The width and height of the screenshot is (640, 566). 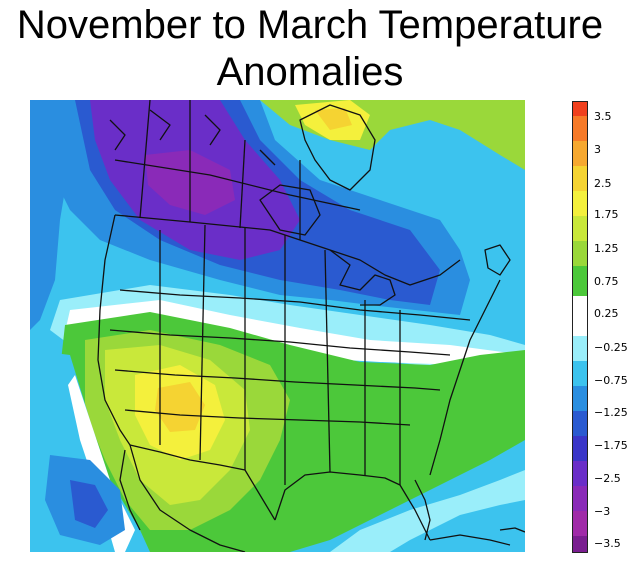 What do you see at coordinates (606, 313) in the screenshot?
I see `colorbar-label: 0.25` at bounding box center [606, 313].